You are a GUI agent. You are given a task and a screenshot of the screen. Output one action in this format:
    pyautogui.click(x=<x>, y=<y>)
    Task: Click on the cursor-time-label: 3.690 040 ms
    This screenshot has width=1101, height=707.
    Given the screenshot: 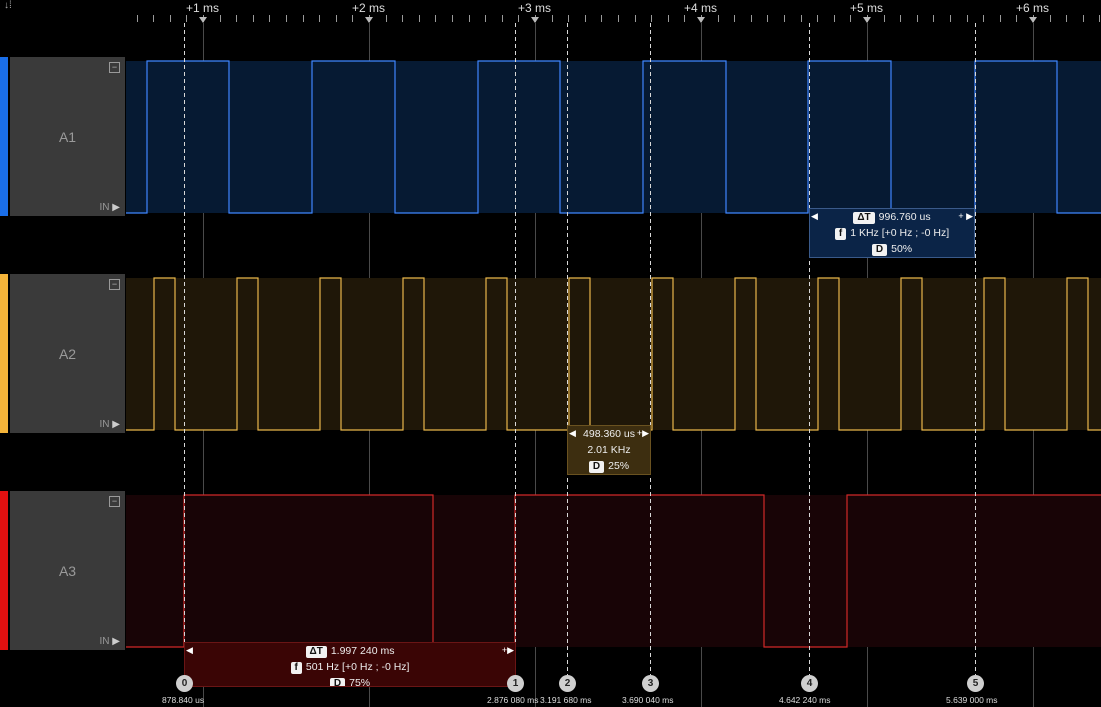 What is the action you would take?
    pyautogui.click(x=648, y=700)
    